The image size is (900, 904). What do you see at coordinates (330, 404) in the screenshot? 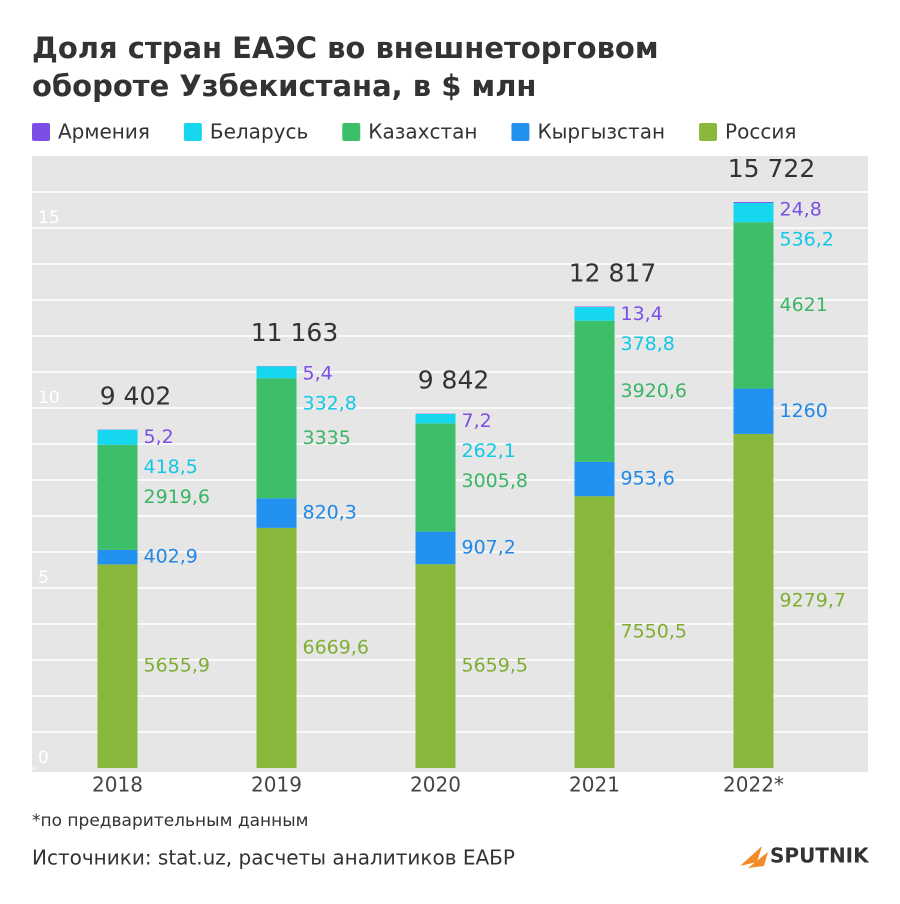
I see `value-label: 332,8` at bounding box center [330, 404].